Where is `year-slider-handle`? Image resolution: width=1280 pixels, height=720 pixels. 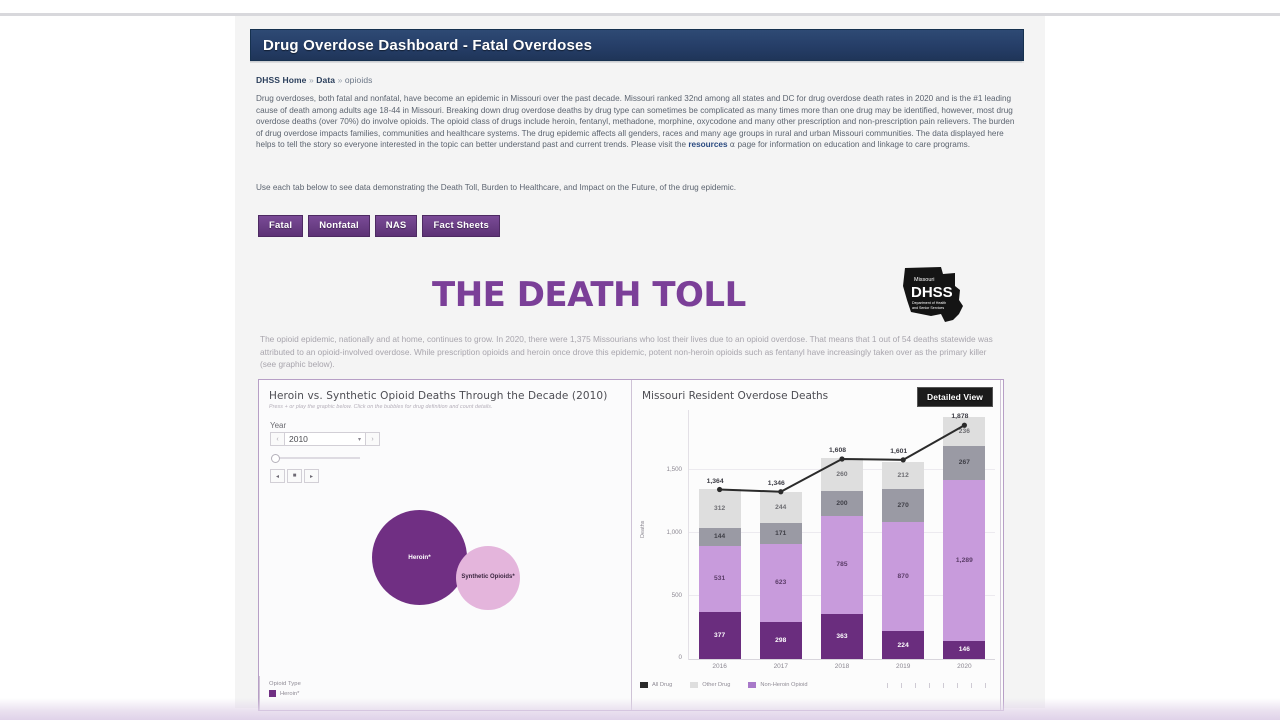
year-slider-handle is located at coordinates (275, 458).